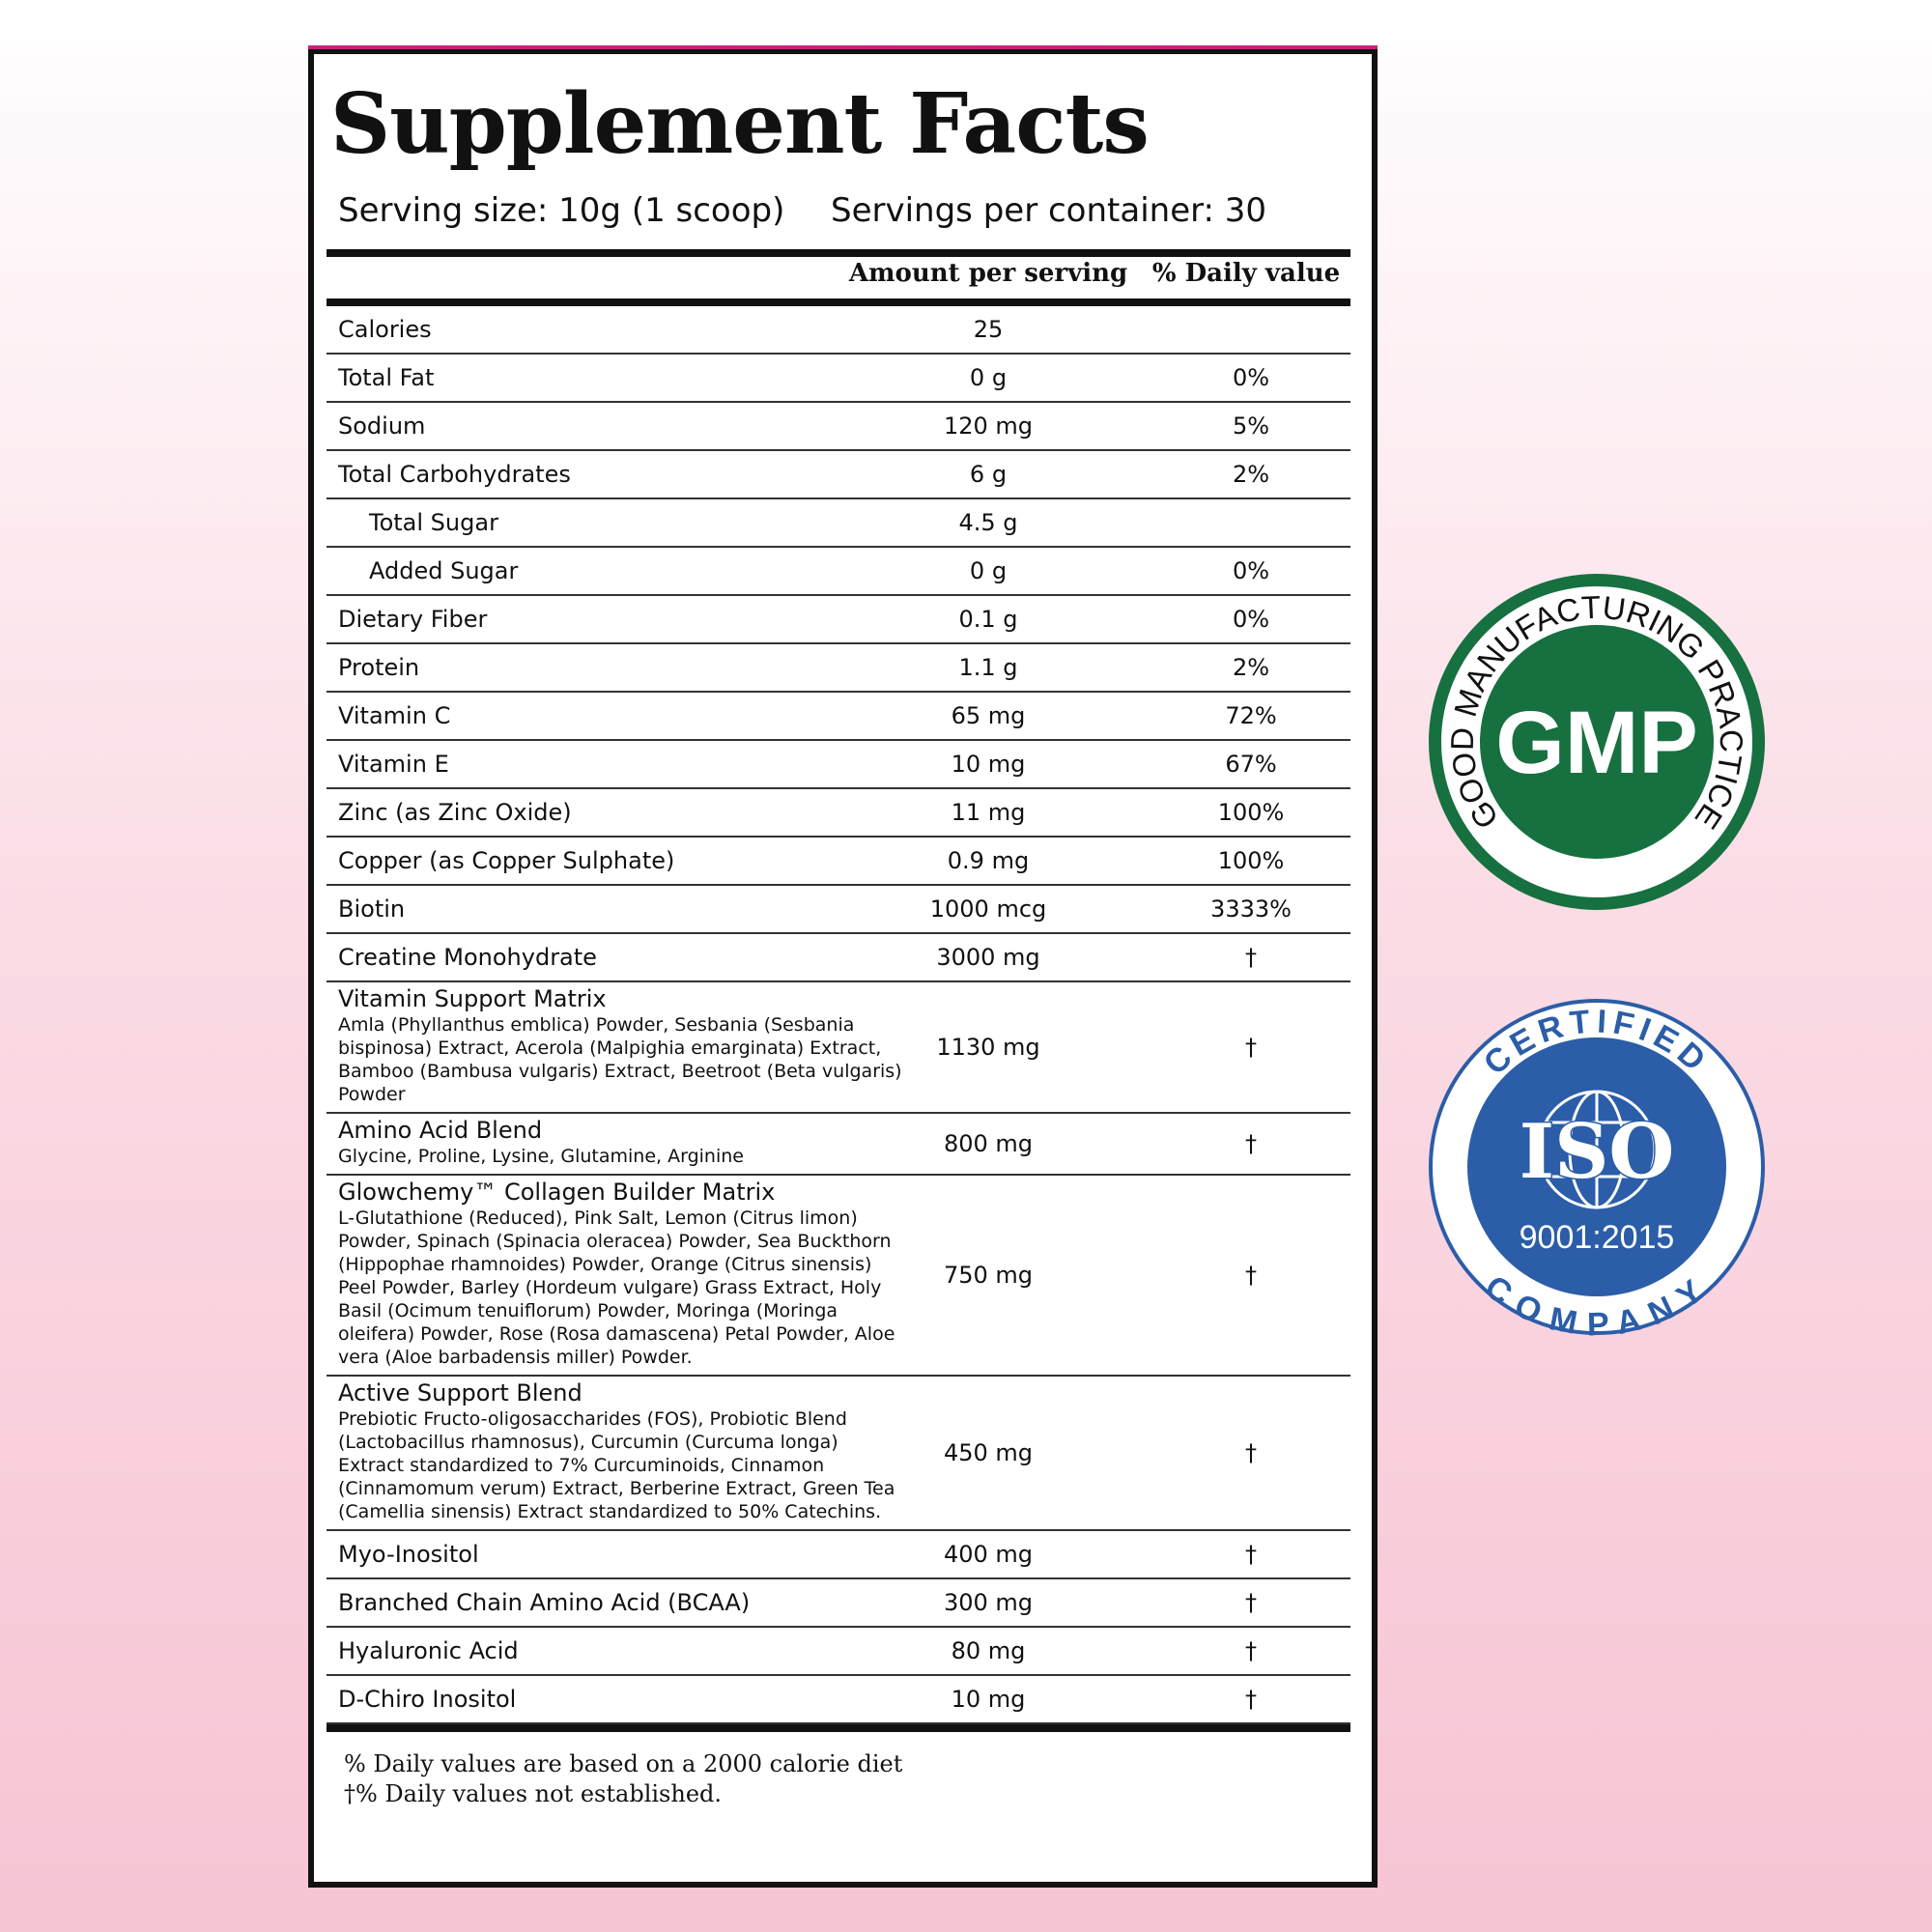  I want to click on nutrient-name: Amino Acid Blend, so click(440, 1130).